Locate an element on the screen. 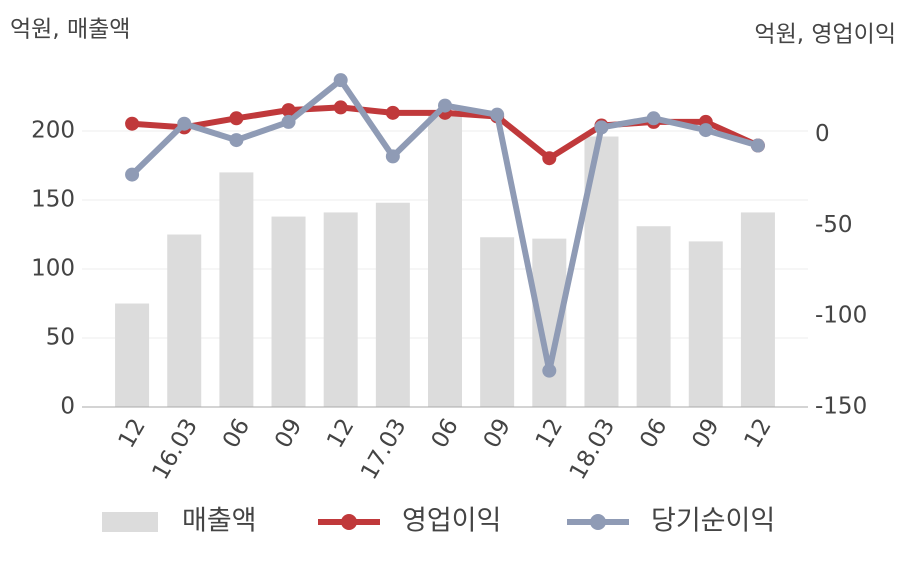  y2-tick-label: -50 is located at coordinates (834, 225).